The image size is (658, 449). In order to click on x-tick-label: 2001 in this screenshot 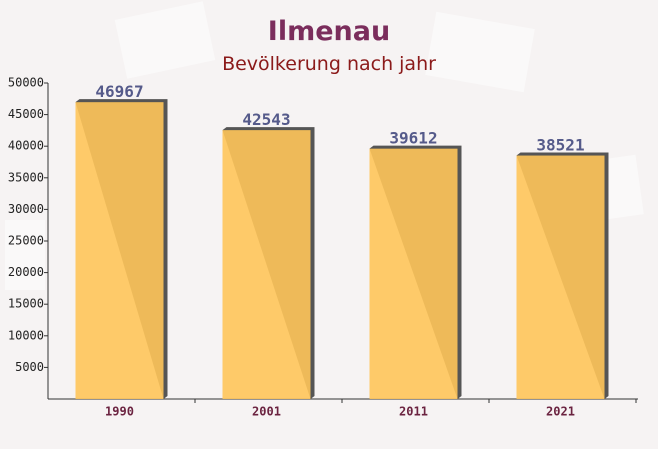, I will do `click(266, 412)`.